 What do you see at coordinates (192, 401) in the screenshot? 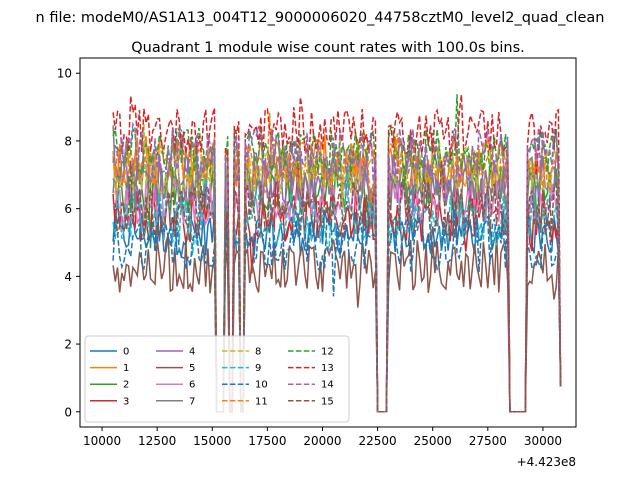
I see `legend-label-7: 7` at bounding box center [192, 401].